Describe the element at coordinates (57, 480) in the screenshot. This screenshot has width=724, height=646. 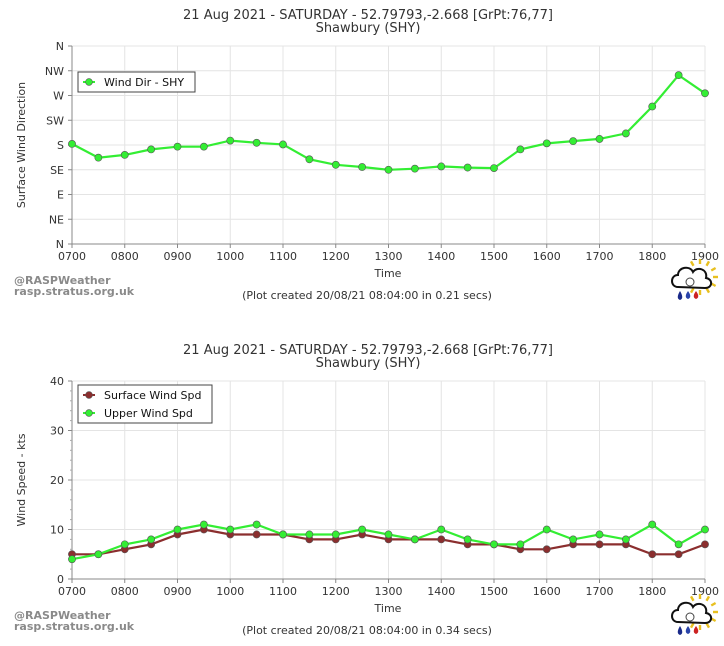
I see `y-tick-label: 20` at that location.